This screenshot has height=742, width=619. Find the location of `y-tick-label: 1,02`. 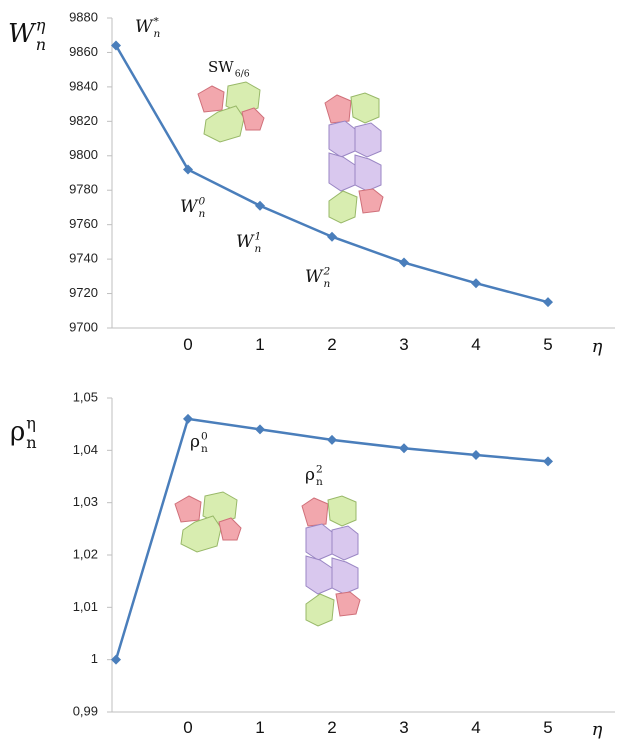

y-tick-label: 1,02 is located at coordinates (85, 553).